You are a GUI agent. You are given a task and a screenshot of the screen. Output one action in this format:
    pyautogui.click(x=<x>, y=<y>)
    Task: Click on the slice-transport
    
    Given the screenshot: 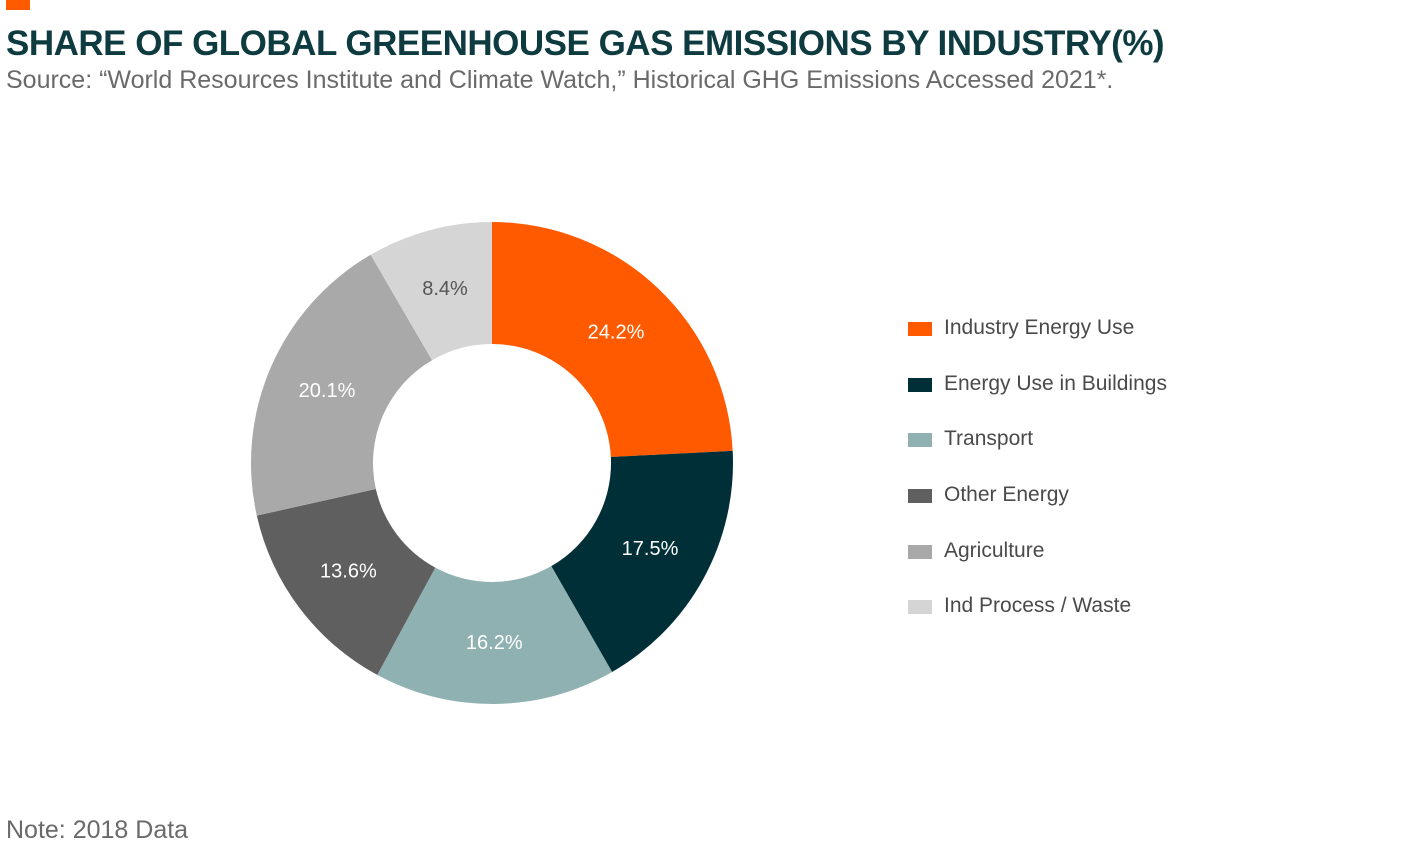 What is the action you would take?
    pyautogui.click(x=495, y=635)
    